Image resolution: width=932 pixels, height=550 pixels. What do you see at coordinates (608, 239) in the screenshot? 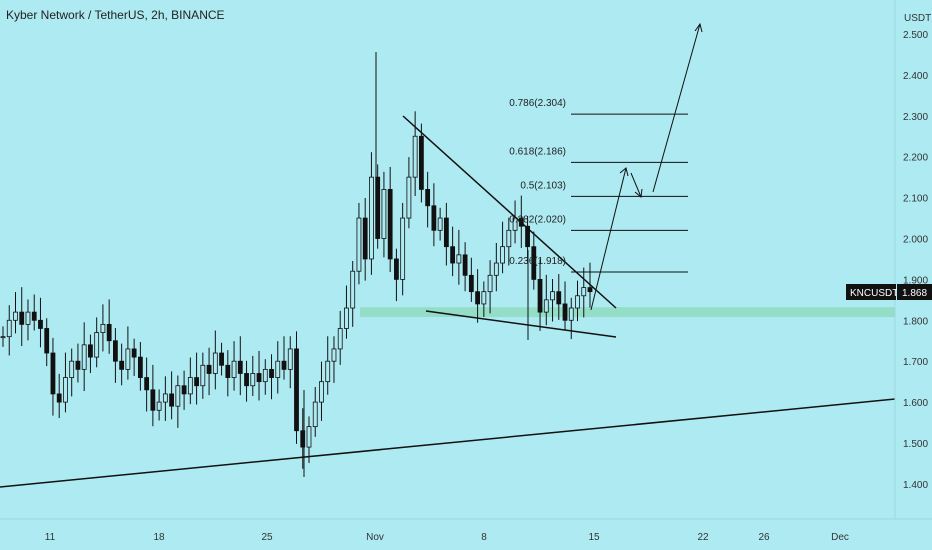
I see `projection-arrow-up` at bounding box center [608, 239].